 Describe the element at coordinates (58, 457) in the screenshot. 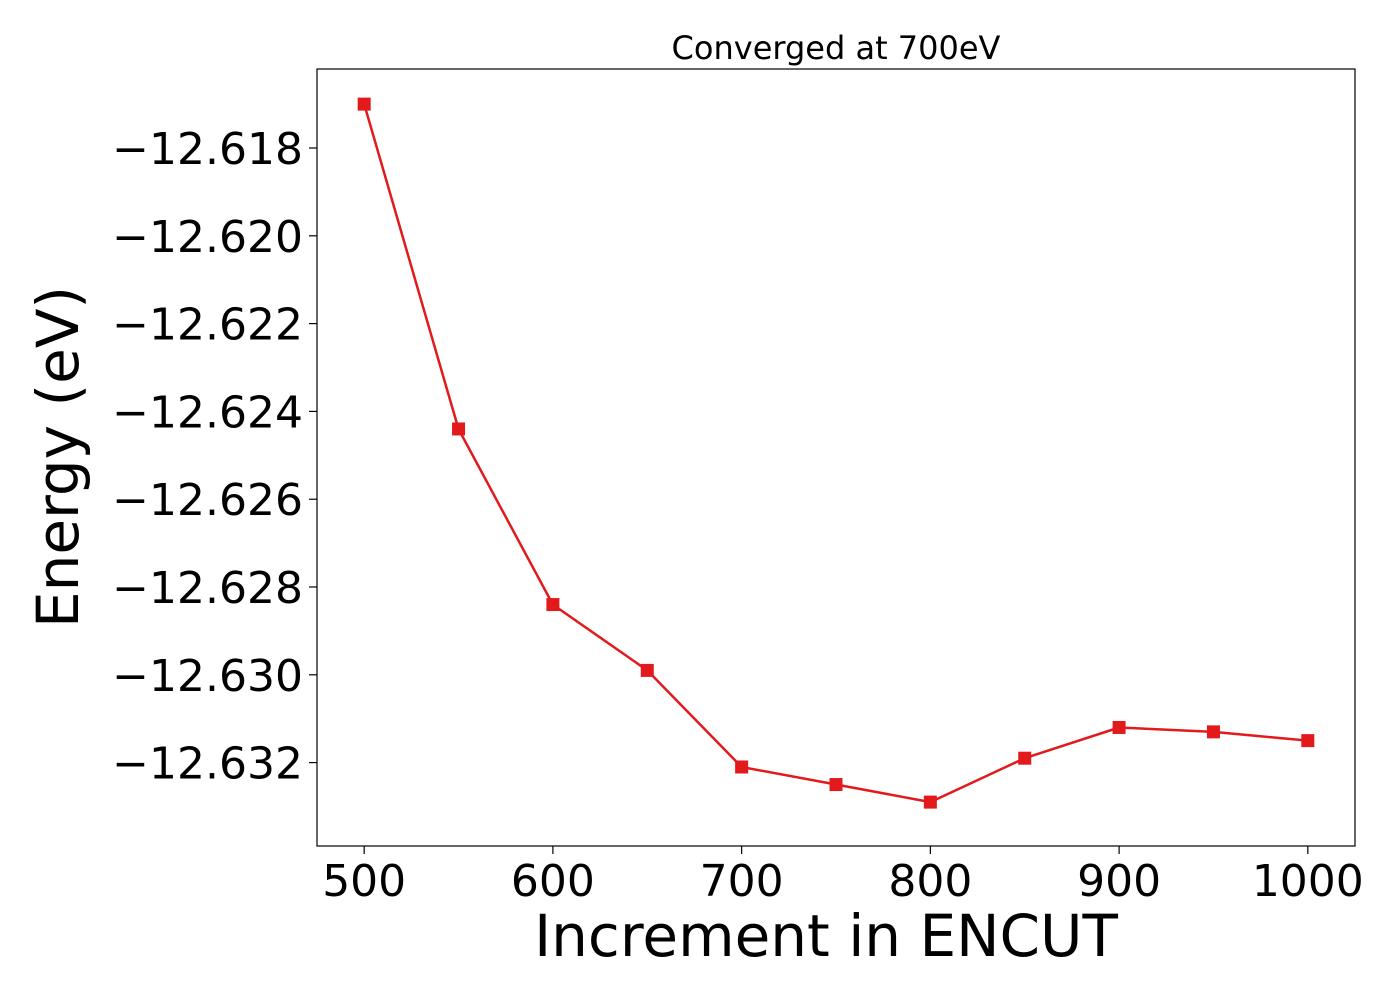

I see `y-axis-title: Energy (eV)` at that location.